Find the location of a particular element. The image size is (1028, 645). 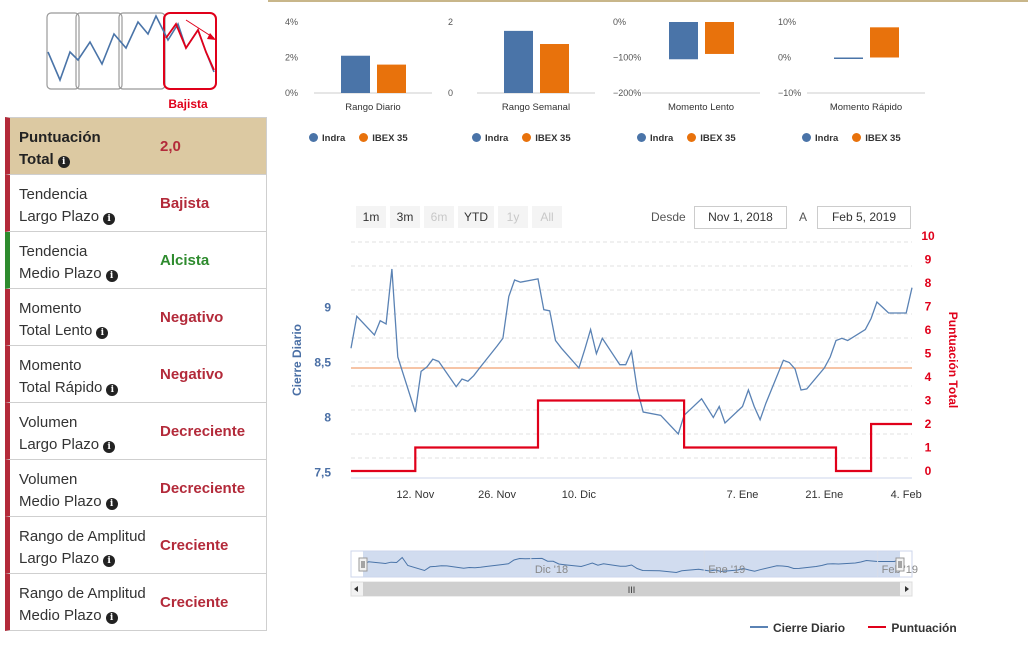

legend-ibex-label: IBEX 35 is located at coordinates (883, 138).